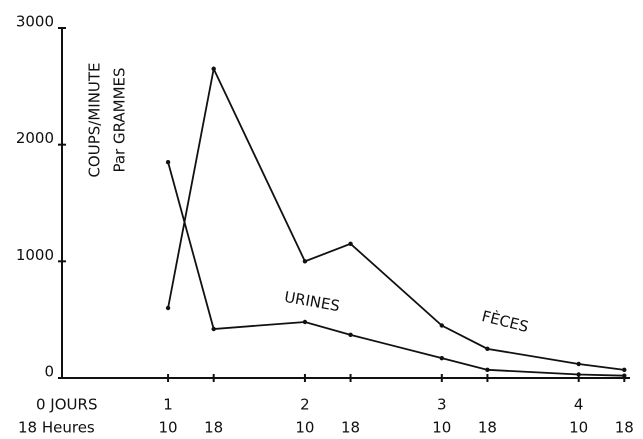  What do you see at coordinates (56, 428) in the screenshot?
I see `hour-axis-label: 18 Heures` at bounding box center [56, 428].